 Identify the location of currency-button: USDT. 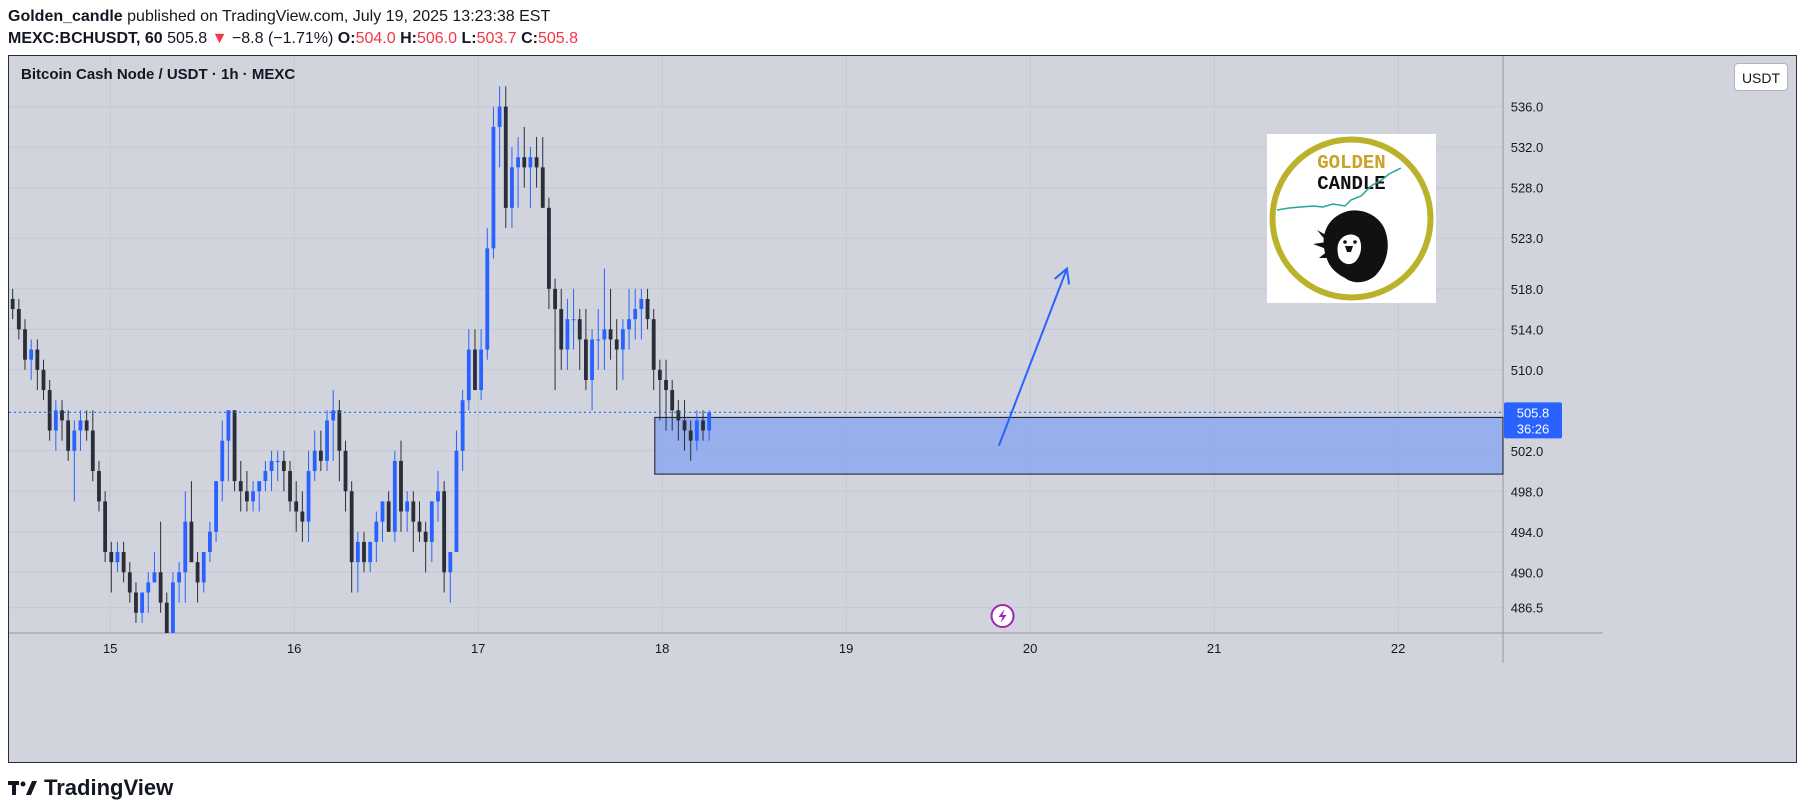
(1761, 77).